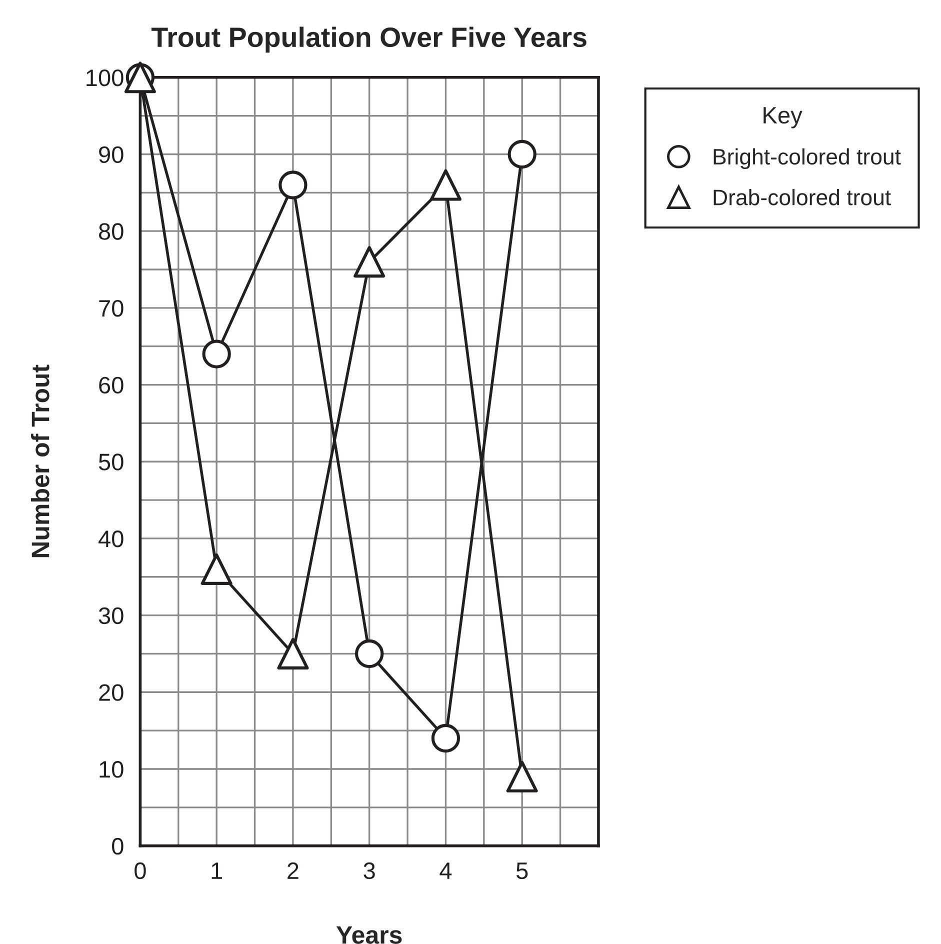  Describe the element at coordinates (111, 231) in the screenshot. I see `y-tick-label: 80` at that location.